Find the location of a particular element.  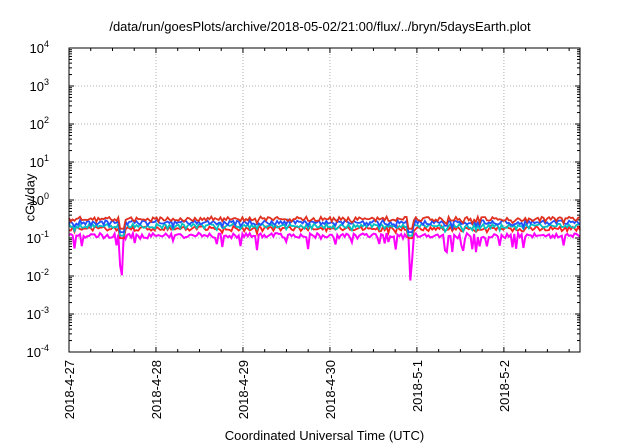

y-tick-label: 10⁻⁴ is located at coordinates (38, 351).